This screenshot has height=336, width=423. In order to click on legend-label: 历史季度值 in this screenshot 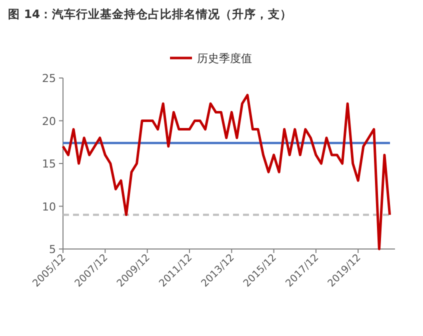, I will do `click(224, 58)`.